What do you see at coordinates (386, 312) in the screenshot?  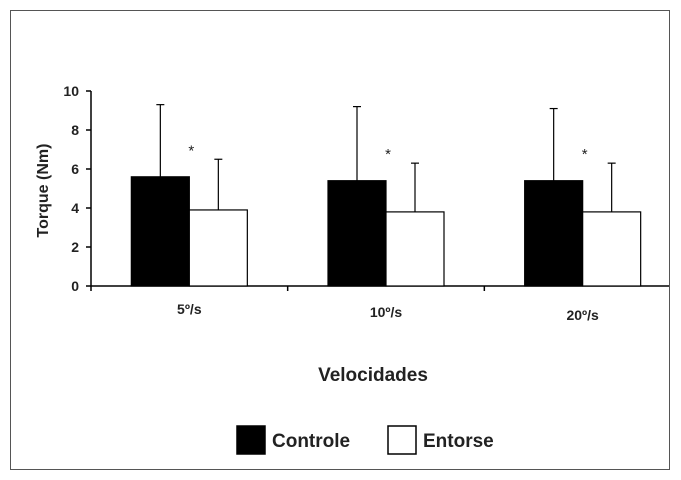 I see `x-category-label: 10º/s` at bounding box center [386, 312].